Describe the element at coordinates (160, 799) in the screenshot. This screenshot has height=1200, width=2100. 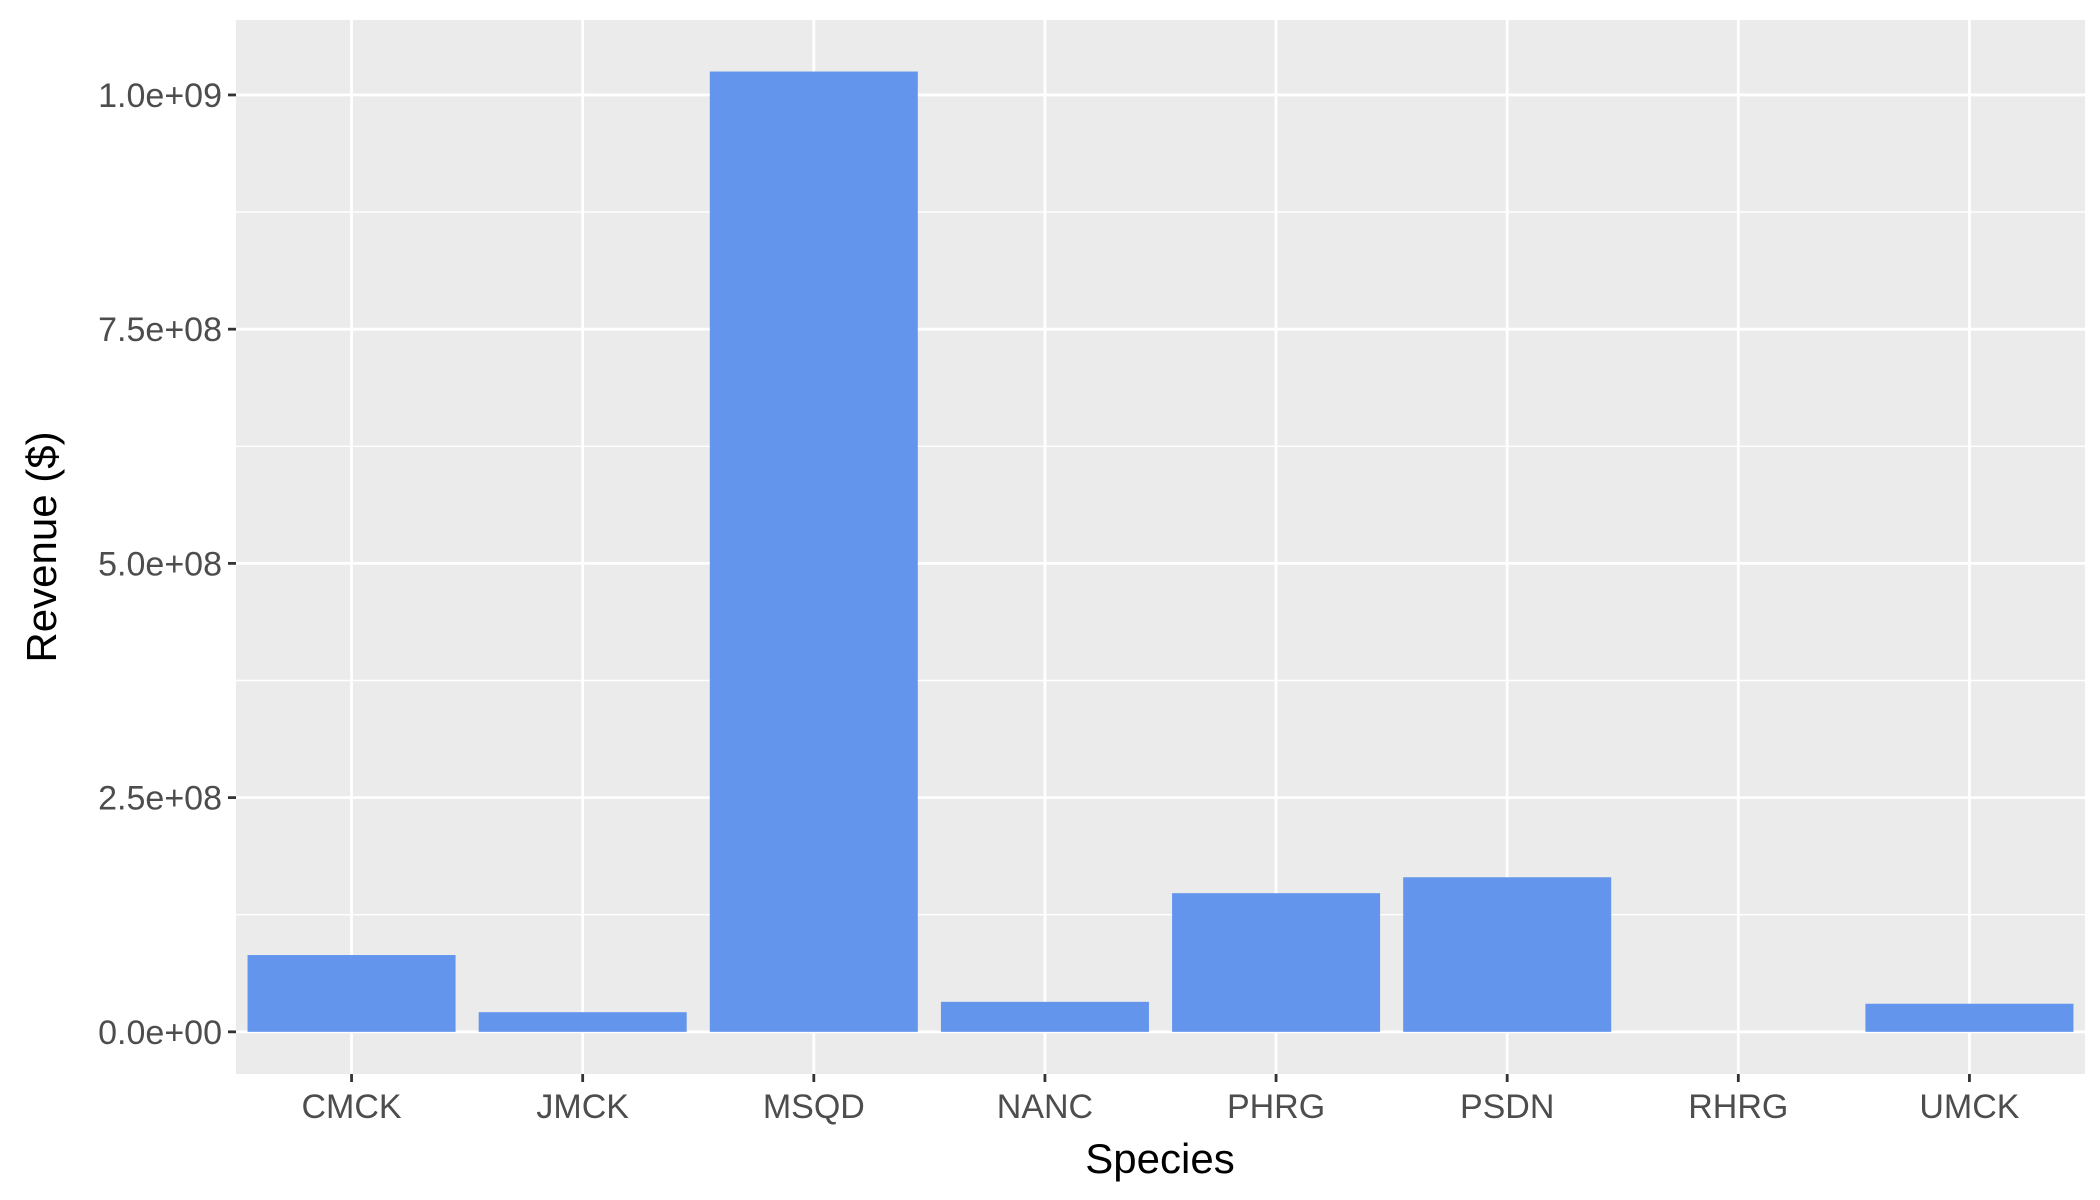
I see `y-tick-label: 2.5e+08` at that location.